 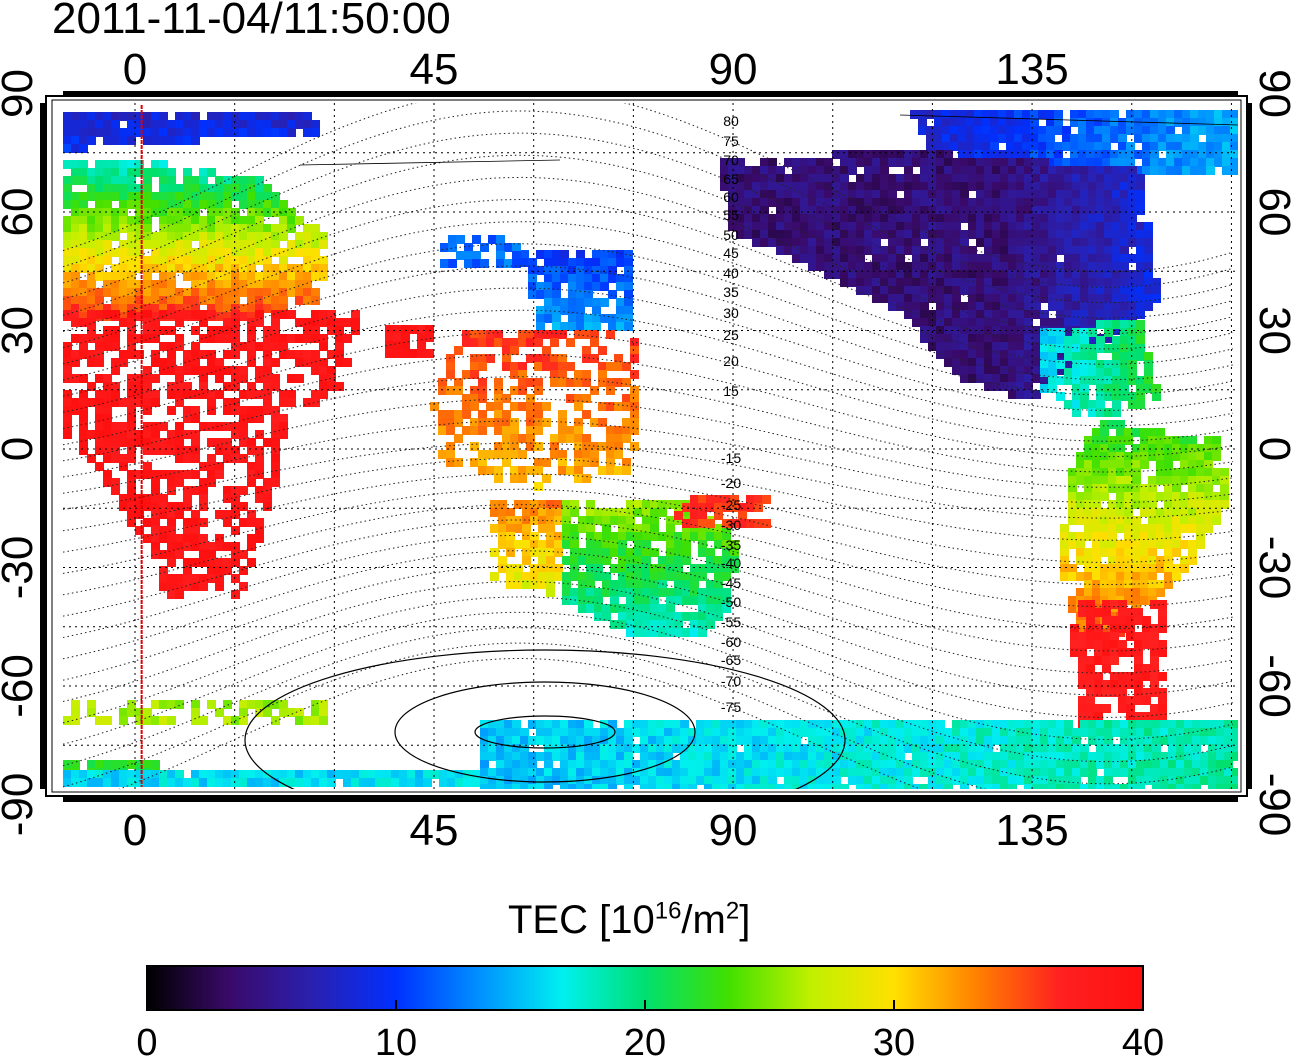 I want to click on contour-label: -65, so click(x=731, y=660).